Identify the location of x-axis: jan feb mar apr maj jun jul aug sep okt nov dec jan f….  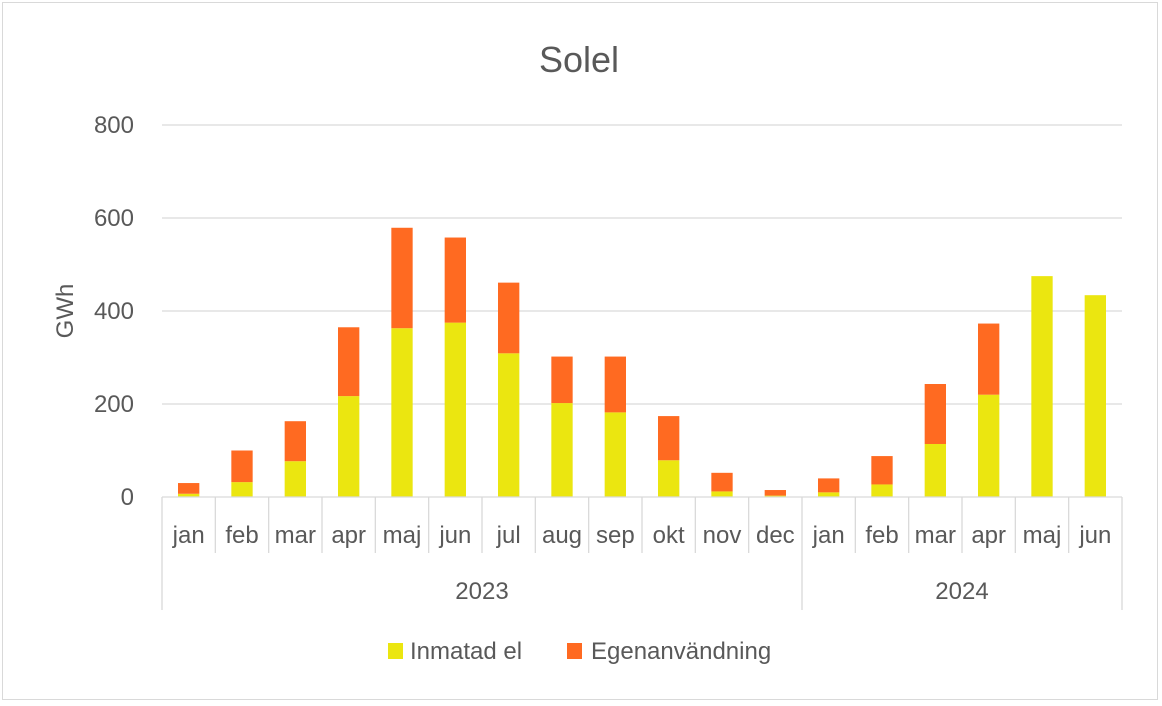
(642, 553).